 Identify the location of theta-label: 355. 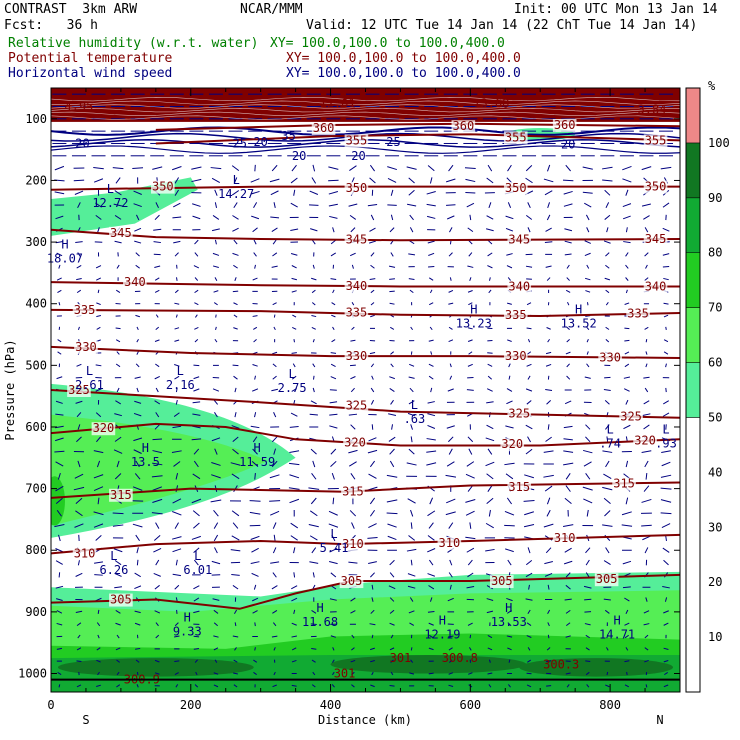
(516, 137).